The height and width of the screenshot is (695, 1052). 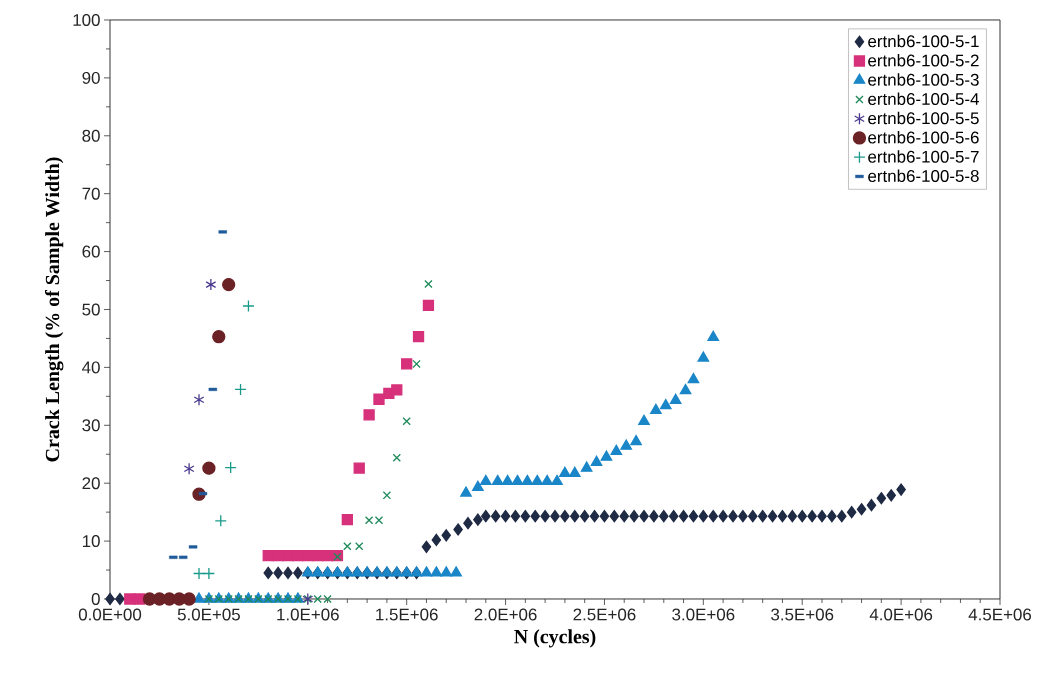 What do you see at coordinates (901, 614) in the screenshot?
I see `x-tick-label: 4.0E+06` at bounding box center [901, 614].